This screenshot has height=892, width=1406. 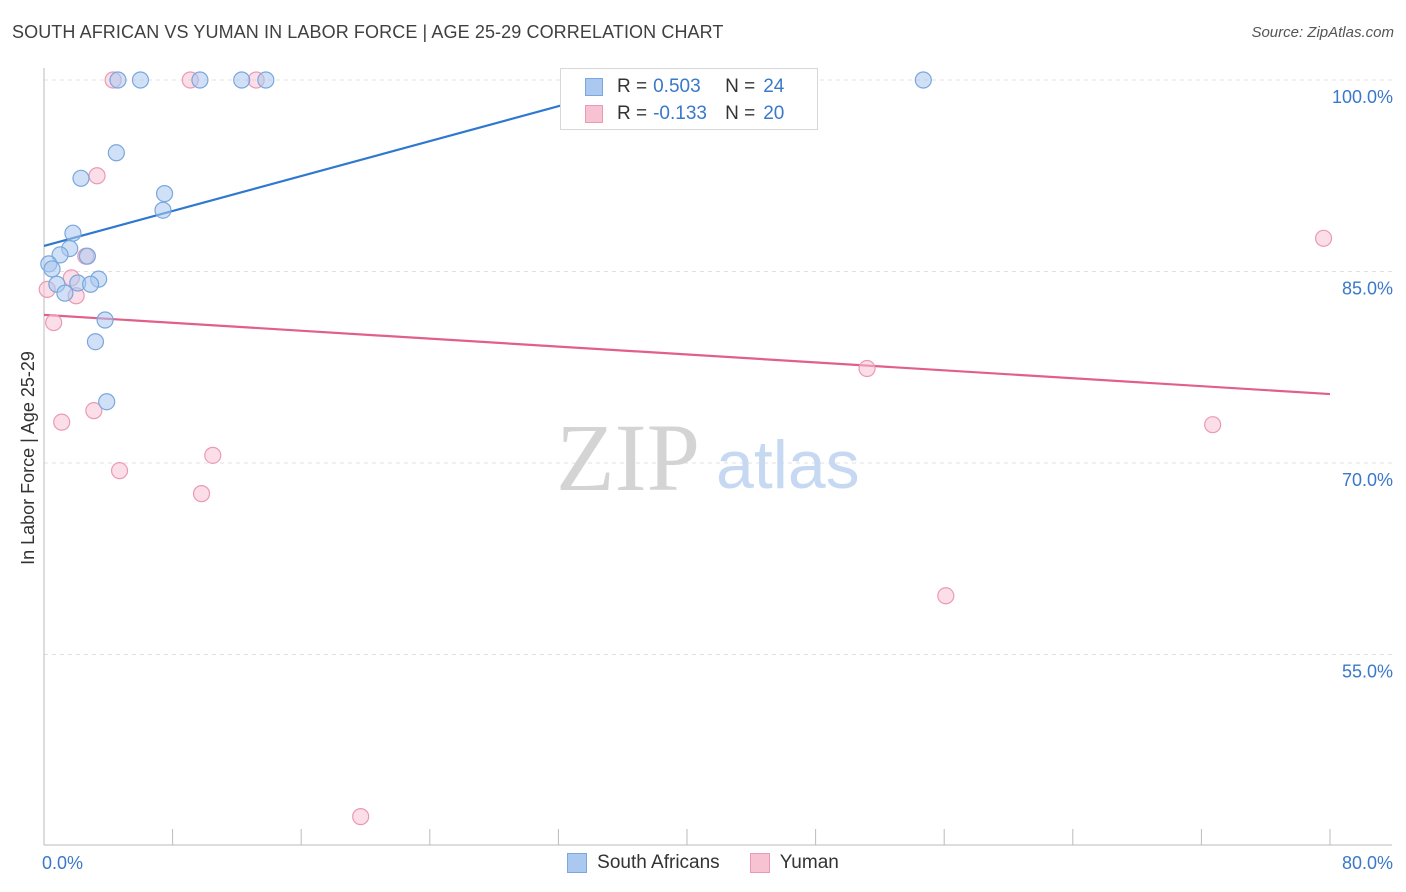 What do you see at coordinates (788, 465) in the screenshot?
I see `watermark-atlas: atlas` at bounding box center [788, 465].